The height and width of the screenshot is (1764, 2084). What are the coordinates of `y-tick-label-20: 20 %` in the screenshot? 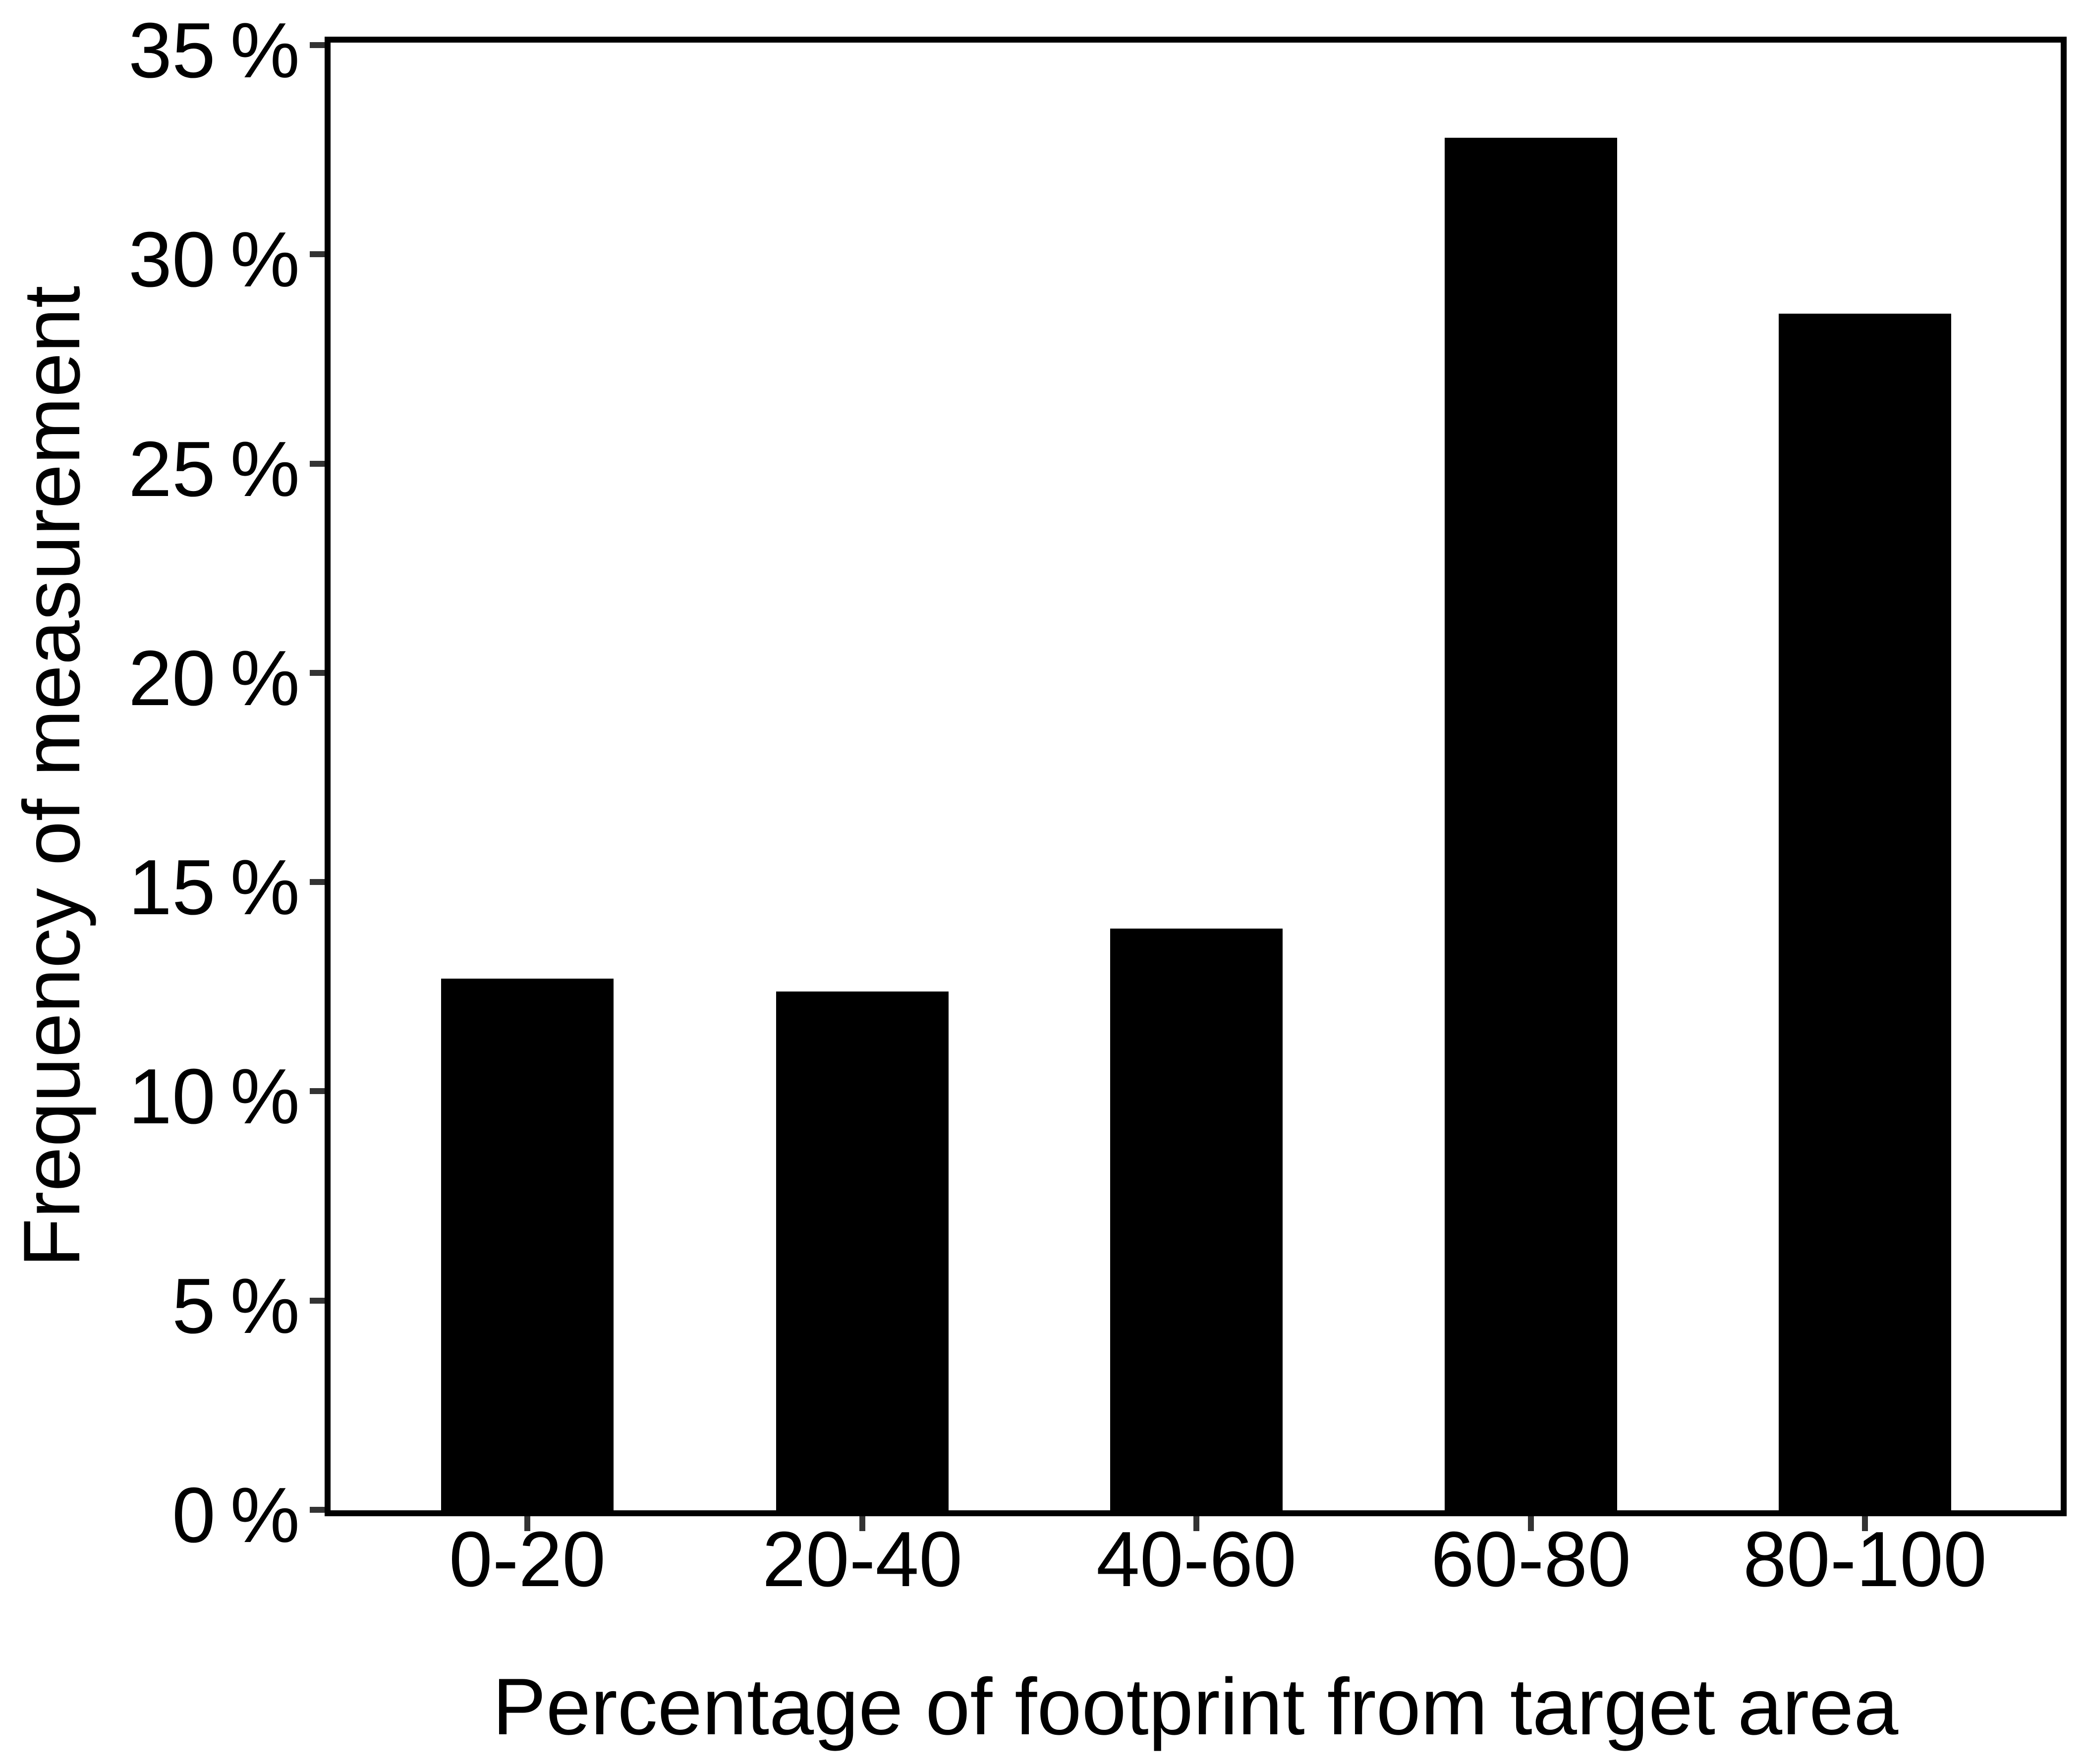 It's located at (214, 678).